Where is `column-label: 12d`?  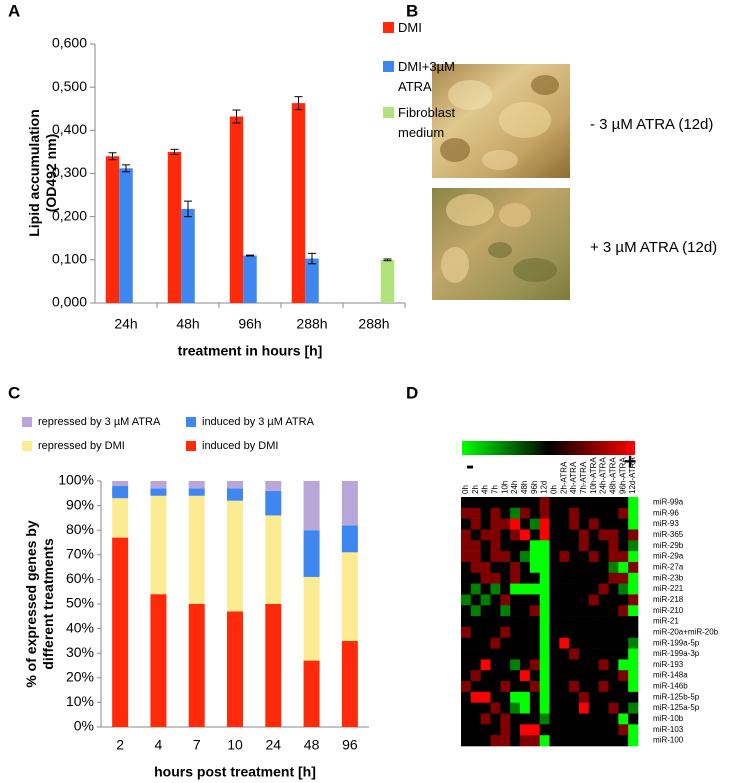
column-label: 12d is located at coordinates (544, 487).